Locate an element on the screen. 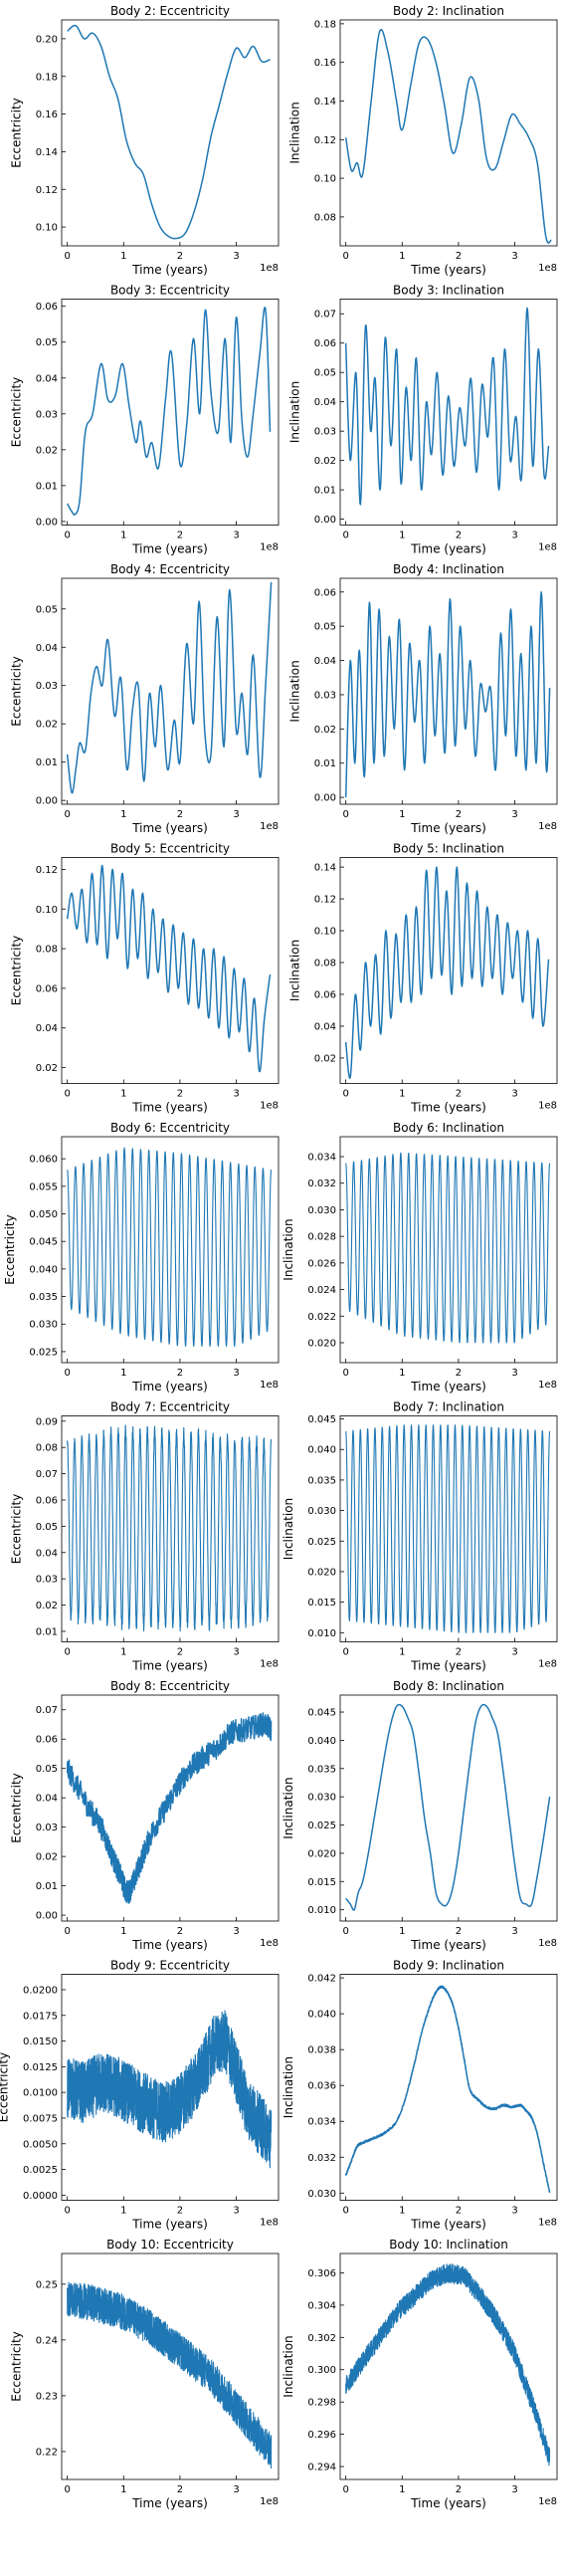  y-tick-label: 0.045 is located at coordinates (43, 1242).